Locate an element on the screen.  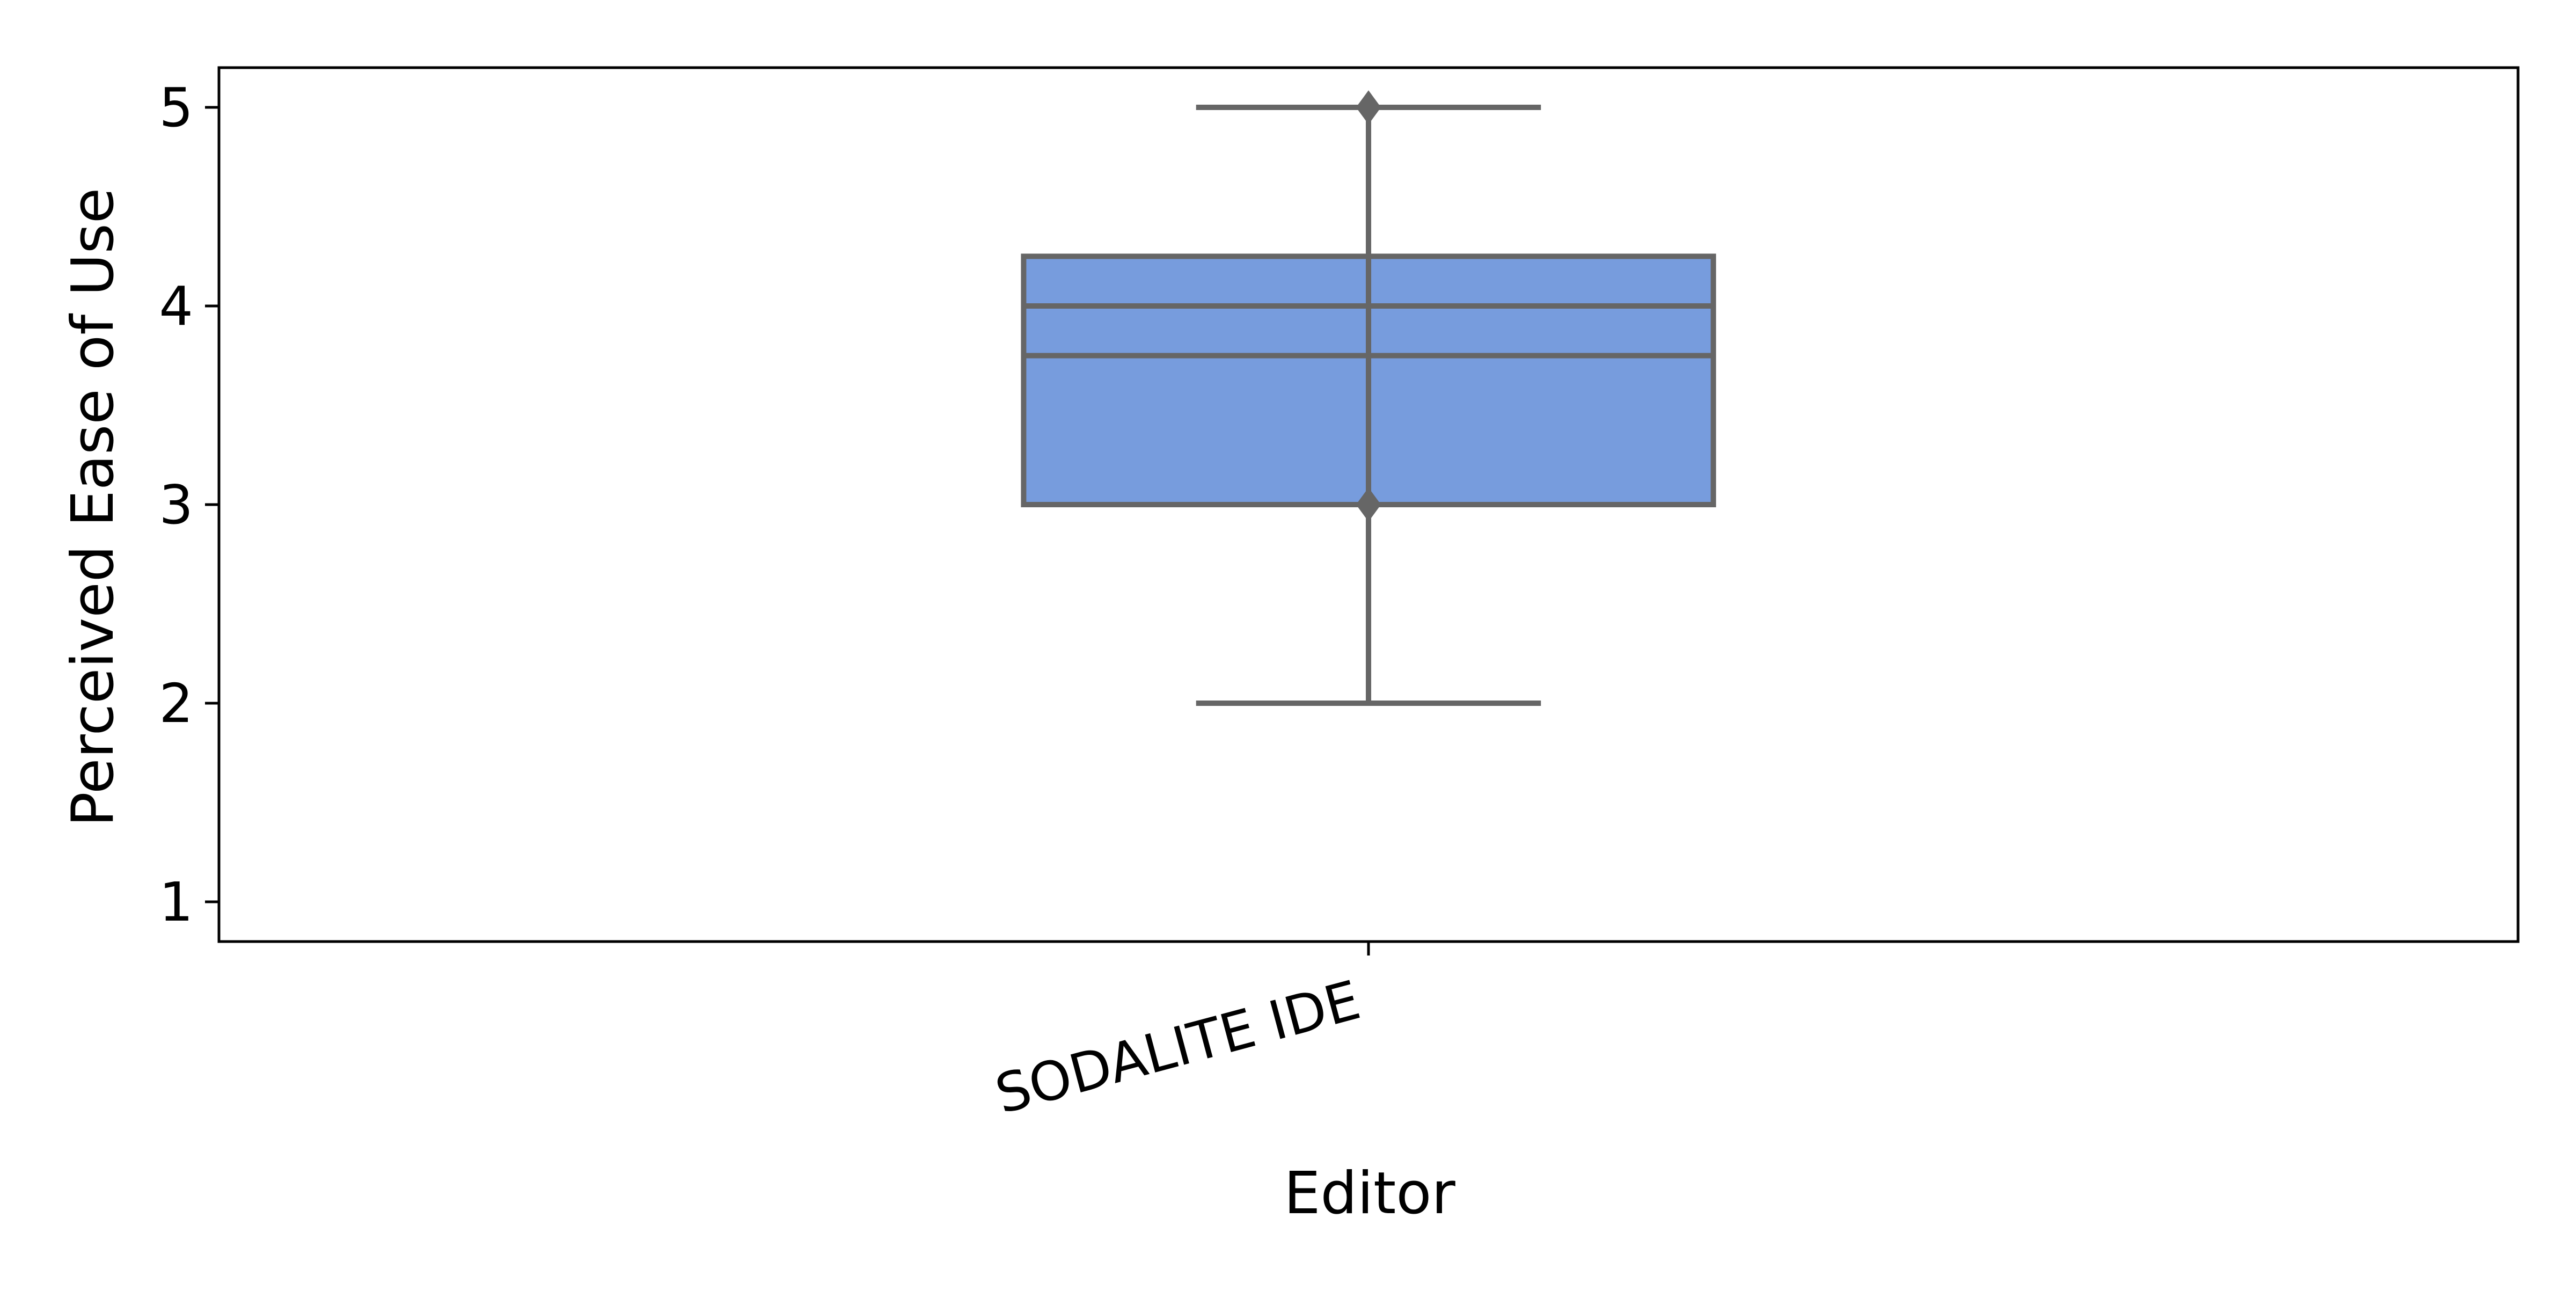
y-axis-label: Perceived Ease of Use is located at coordinates (93, 508).